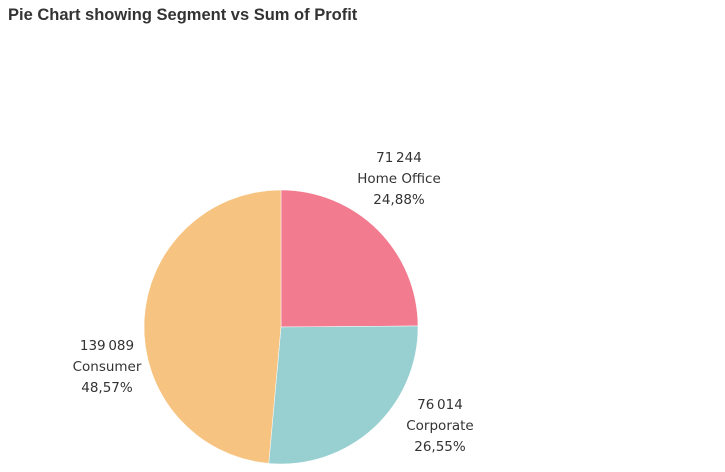  I want to click on slice-label-consumer: 139 089 Consumer 48,57%, so click(107, 367).